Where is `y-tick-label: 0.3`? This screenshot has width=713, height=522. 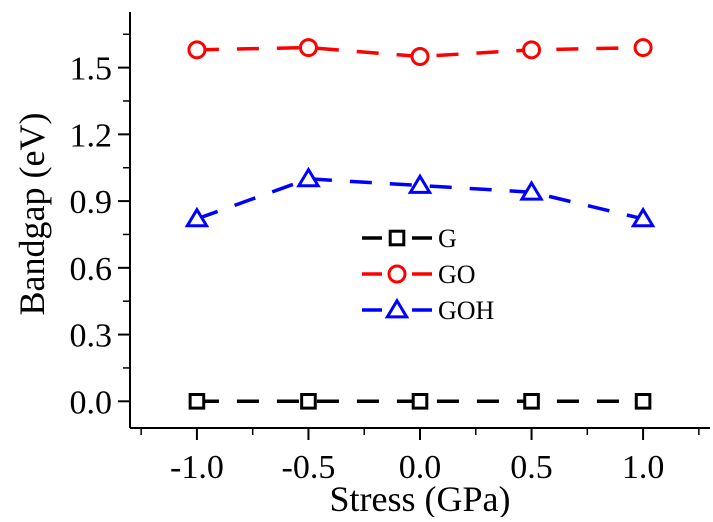
y-tick-label: 0.3 is located at coordinates (91, 336).